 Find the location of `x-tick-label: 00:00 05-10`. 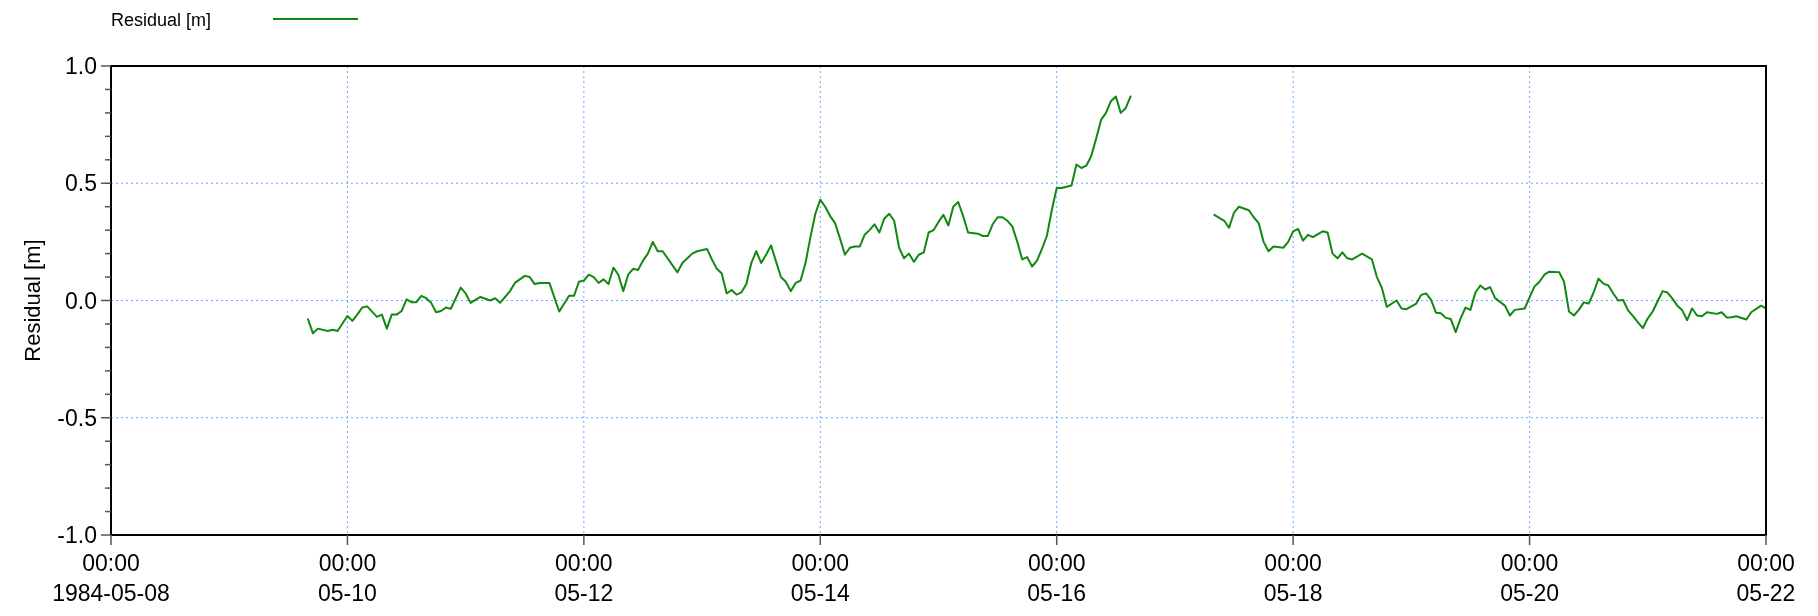

x-tick-label: 00:00 05-10 is located at coordinates (347, 578).